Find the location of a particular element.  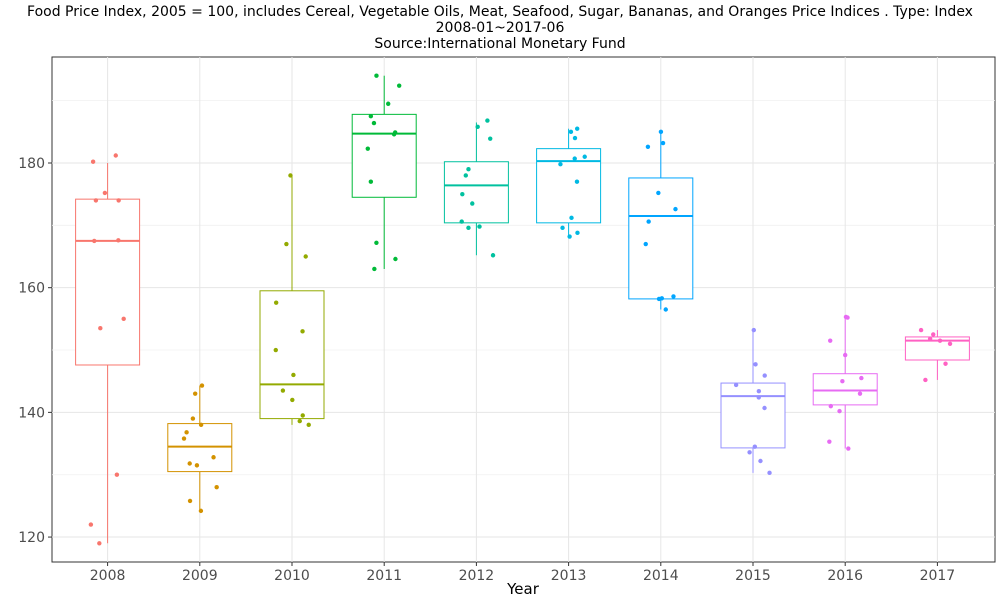

box-2013 is located at coordinates (569, 182).